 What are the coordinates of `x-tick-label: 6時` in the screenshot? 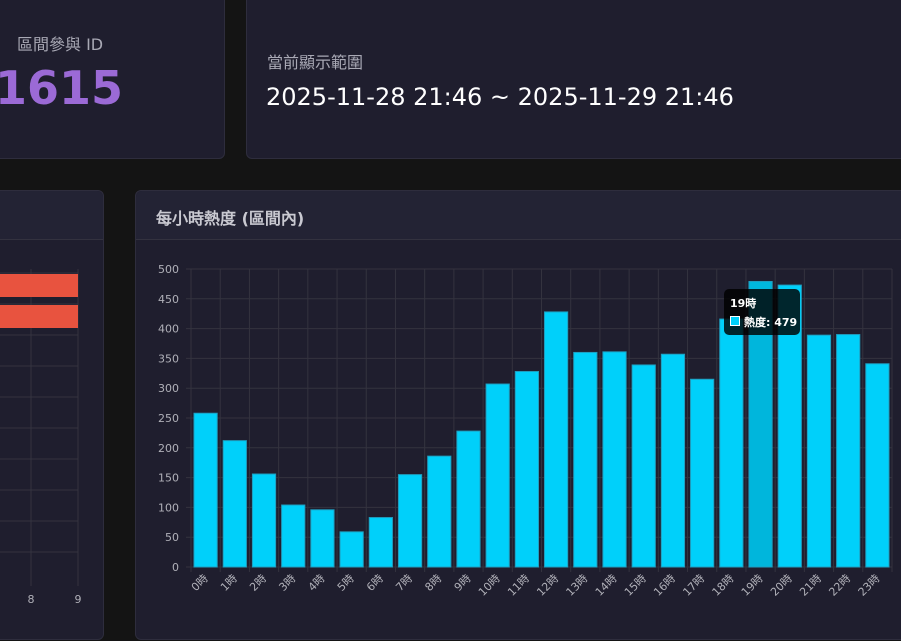 It's located at (375, 583).